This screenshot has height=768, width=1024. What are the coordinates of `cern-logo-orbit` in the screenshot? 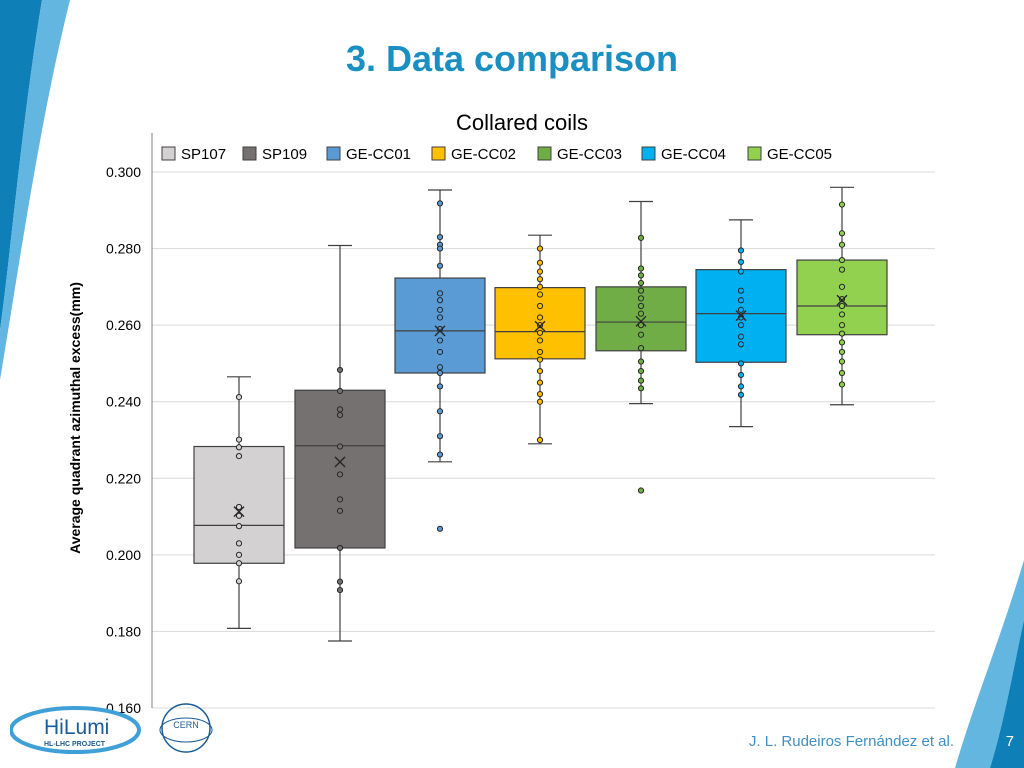 It's located at (186, 730).